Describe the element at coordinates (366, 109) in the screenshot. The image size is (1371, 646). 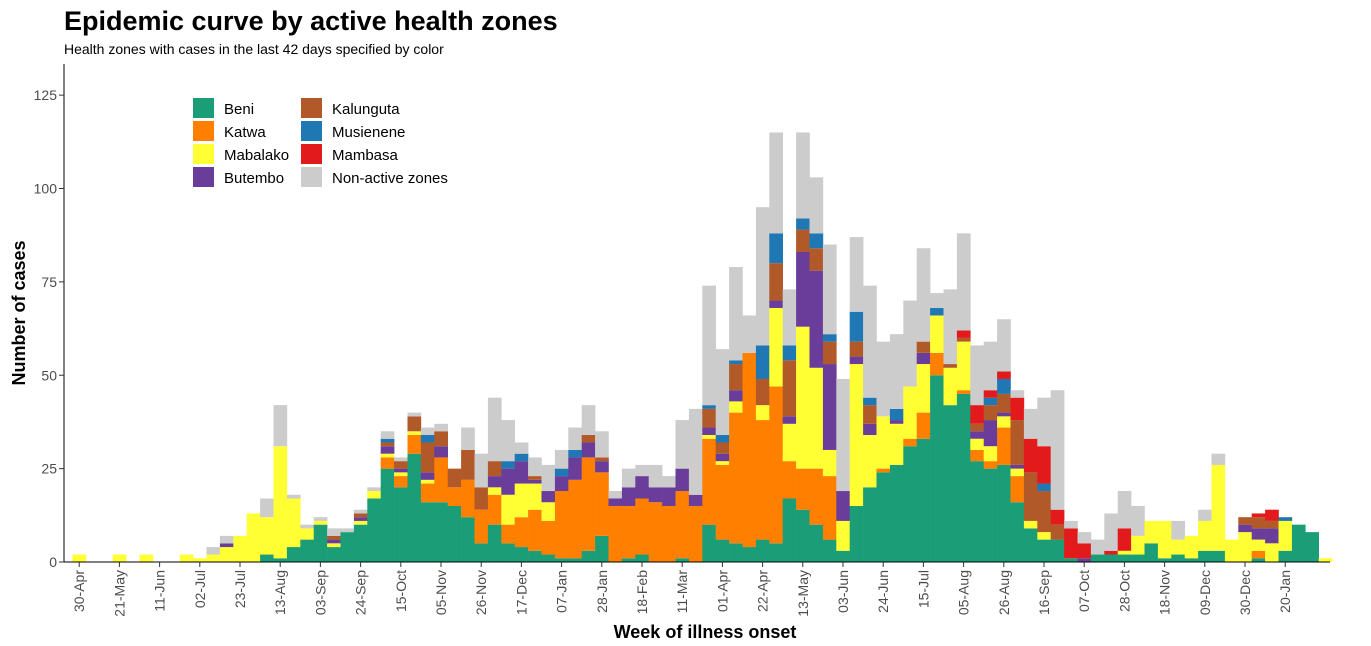
I see `legend-label: Kalunguta` at that location.